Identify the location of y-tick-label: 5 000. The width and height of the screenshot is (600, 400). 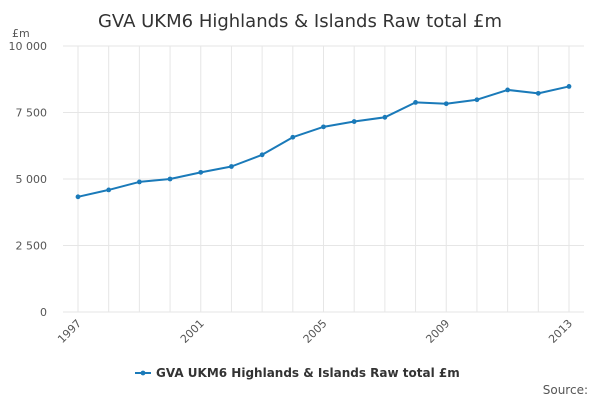
(32, 179).